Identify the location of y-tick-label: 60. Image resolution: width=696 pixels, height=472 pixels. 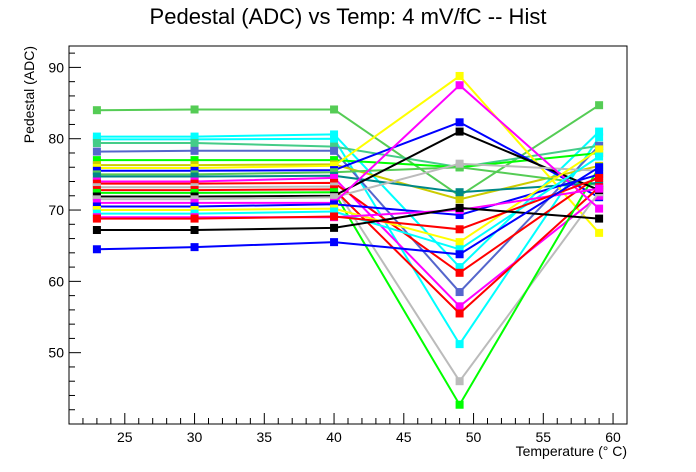
(56, 281).